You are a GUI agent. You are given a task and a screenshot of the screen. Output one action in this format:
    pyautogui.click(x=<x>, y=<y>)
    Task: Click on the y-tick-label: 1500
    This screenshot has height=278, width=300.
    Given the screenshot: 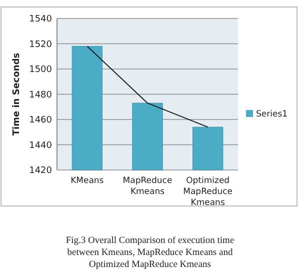 What is the action you would take?
    pyautogui.click(x=40, y=70)
    